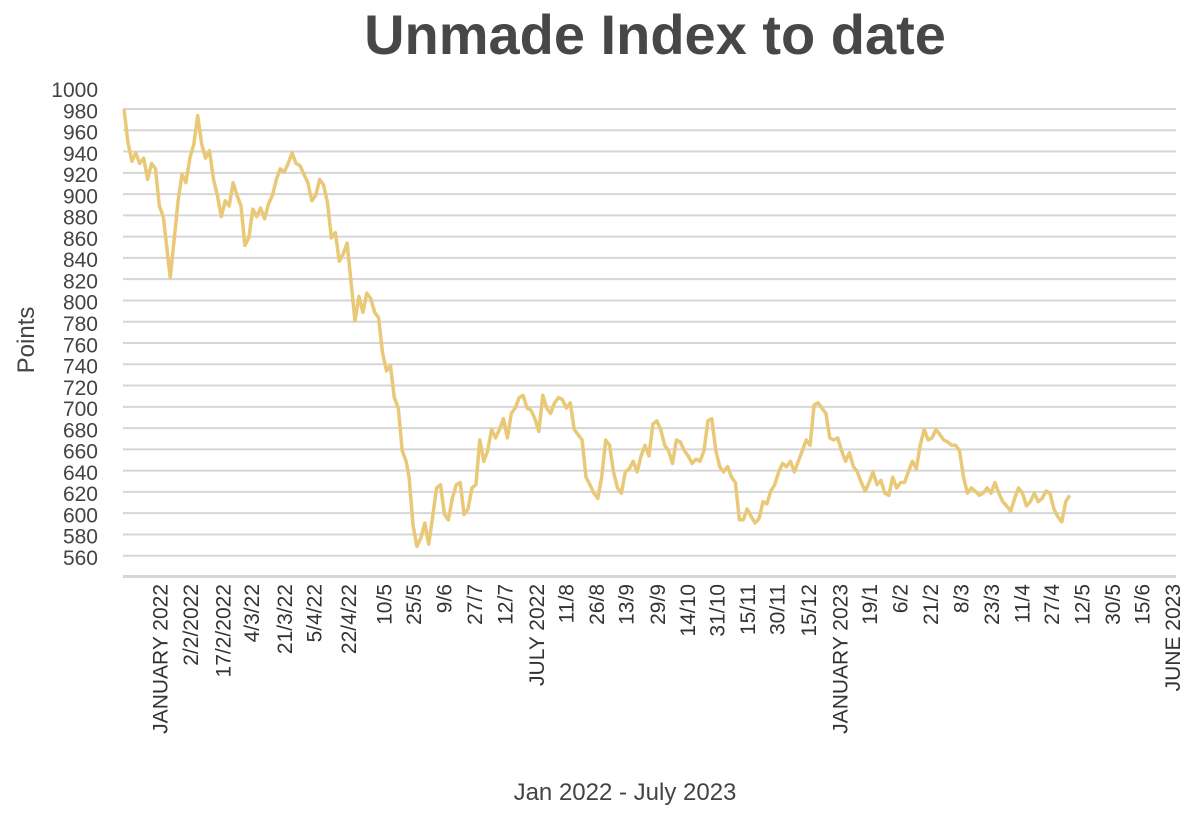 Image resolution: width=1200 pixels, height=816 pixels. What do you see at coordinates (1022, 604) in the screenshot?
I see `x-tick-label: 11/4` at bounding box center [1022, 604].